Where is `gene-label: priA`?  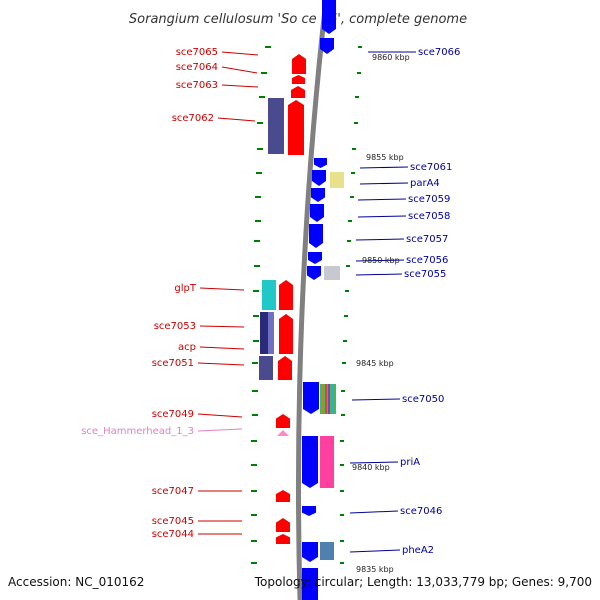
gene-label: priA is located at coordinates (410, 462).